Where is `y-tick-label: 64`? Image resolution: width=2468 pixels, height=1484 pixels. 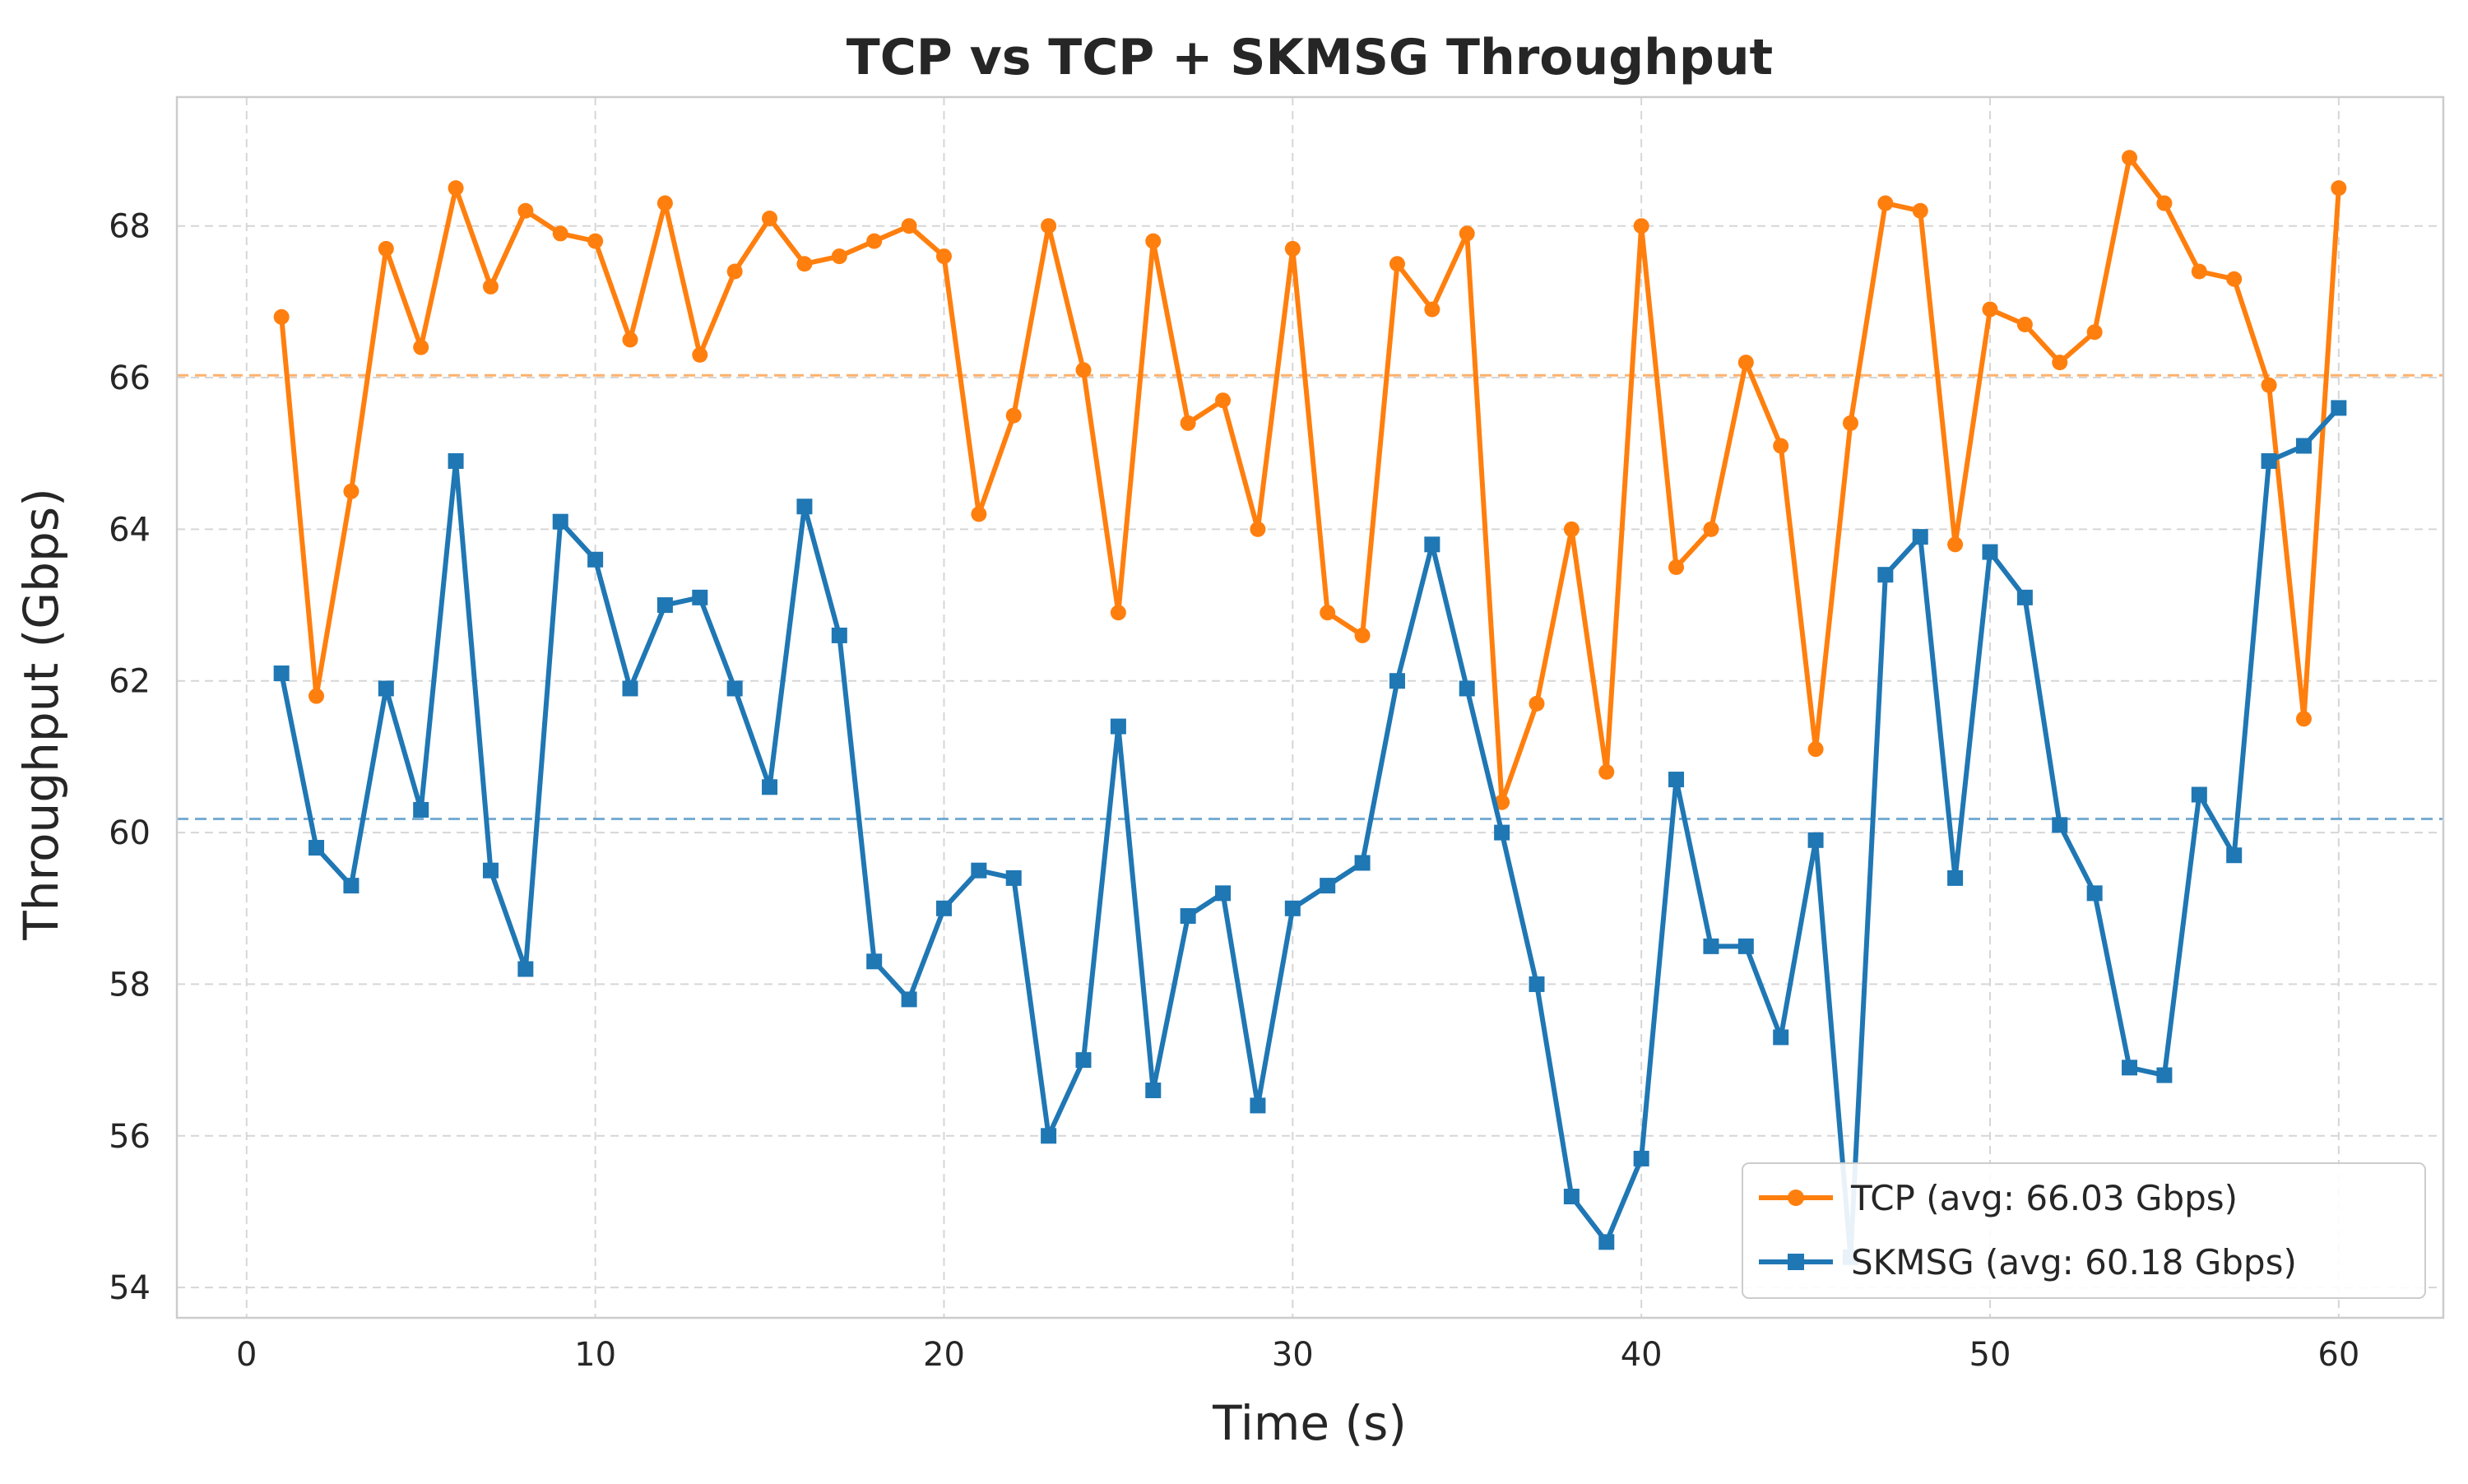
y-tick-label: 64 is located at coordinates (130, 530).